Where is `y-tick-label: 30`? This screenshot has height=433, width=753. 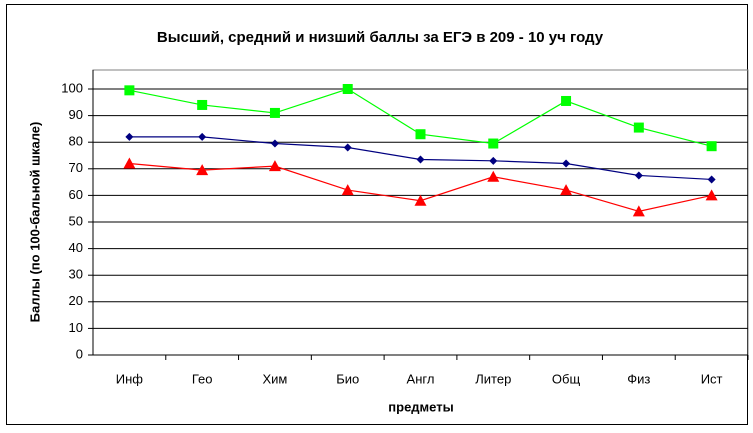 y-tick-label: 30 is located at coordinates (76, 274).